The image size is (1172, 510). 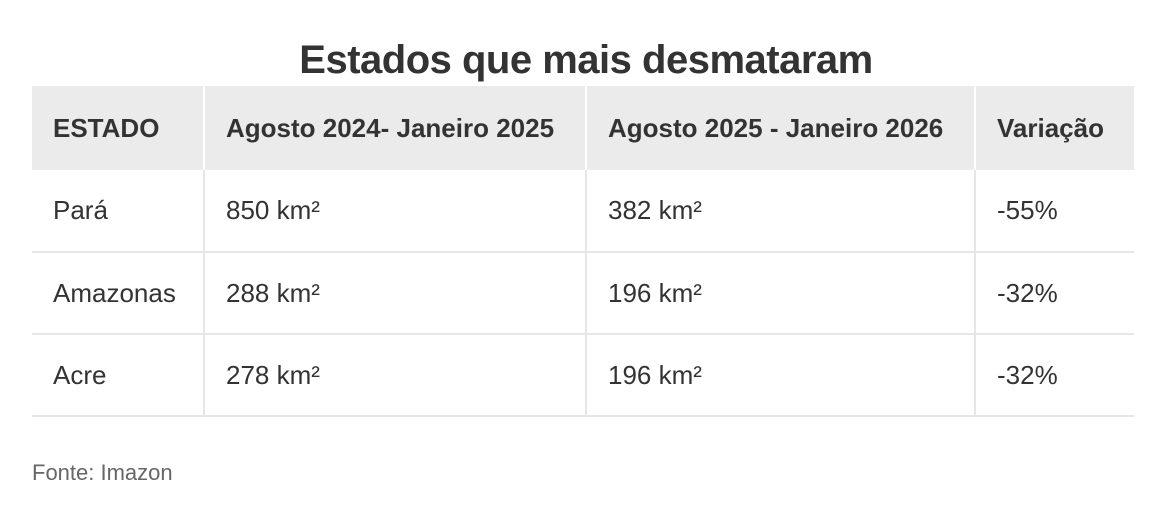 I want to click on cell-period-2024-2025: 278 km², so click(x=394, y=375).